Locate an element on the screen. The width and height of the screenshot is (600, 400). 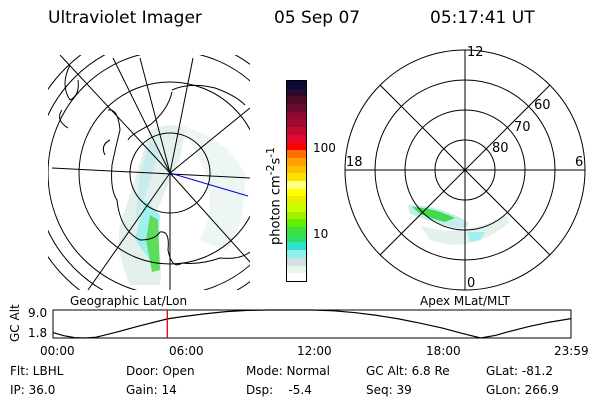
altitude-line is located at coordinates (312, 324).